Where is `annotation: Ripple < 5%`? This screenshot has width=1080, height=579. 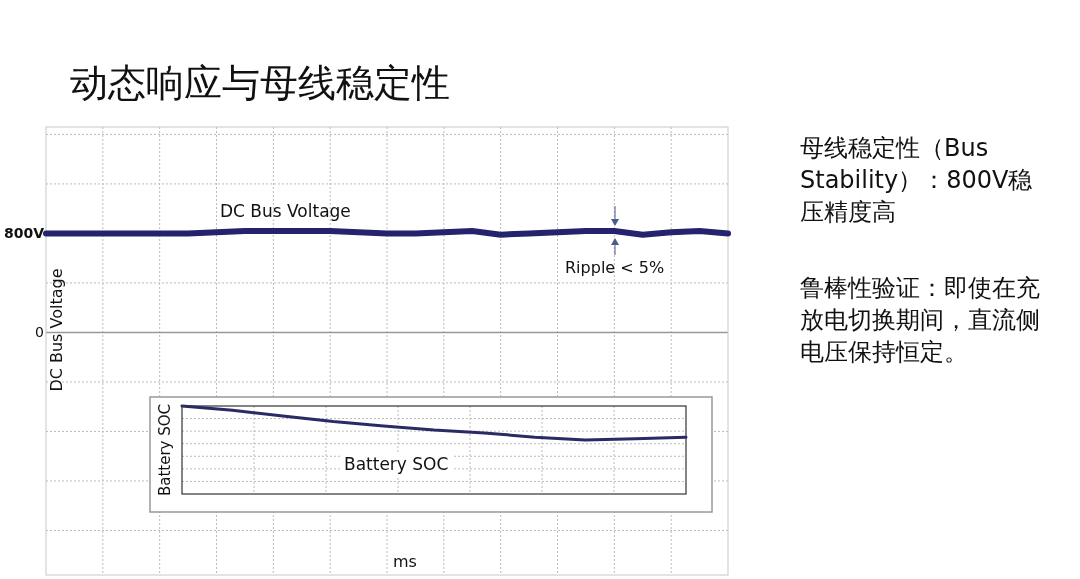 annotation: Ripple < 5% is located at coordinates (615, 267).